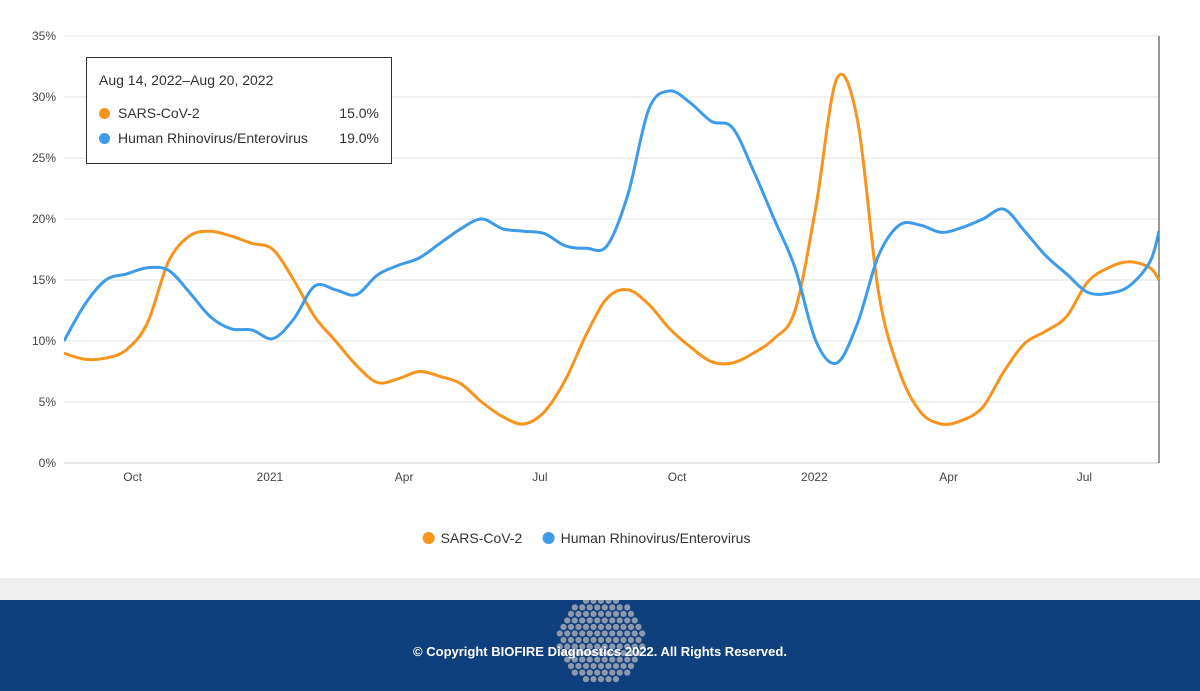  What do you see at coordinates (539, 477) in the screenshot?
I see `x-tick-label: Jul` at bounding box center [539, 477].